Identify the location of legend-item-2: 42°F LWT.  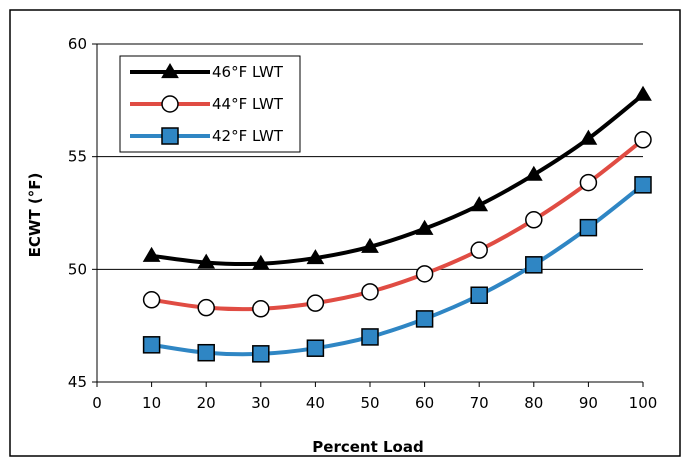
(207, 136).